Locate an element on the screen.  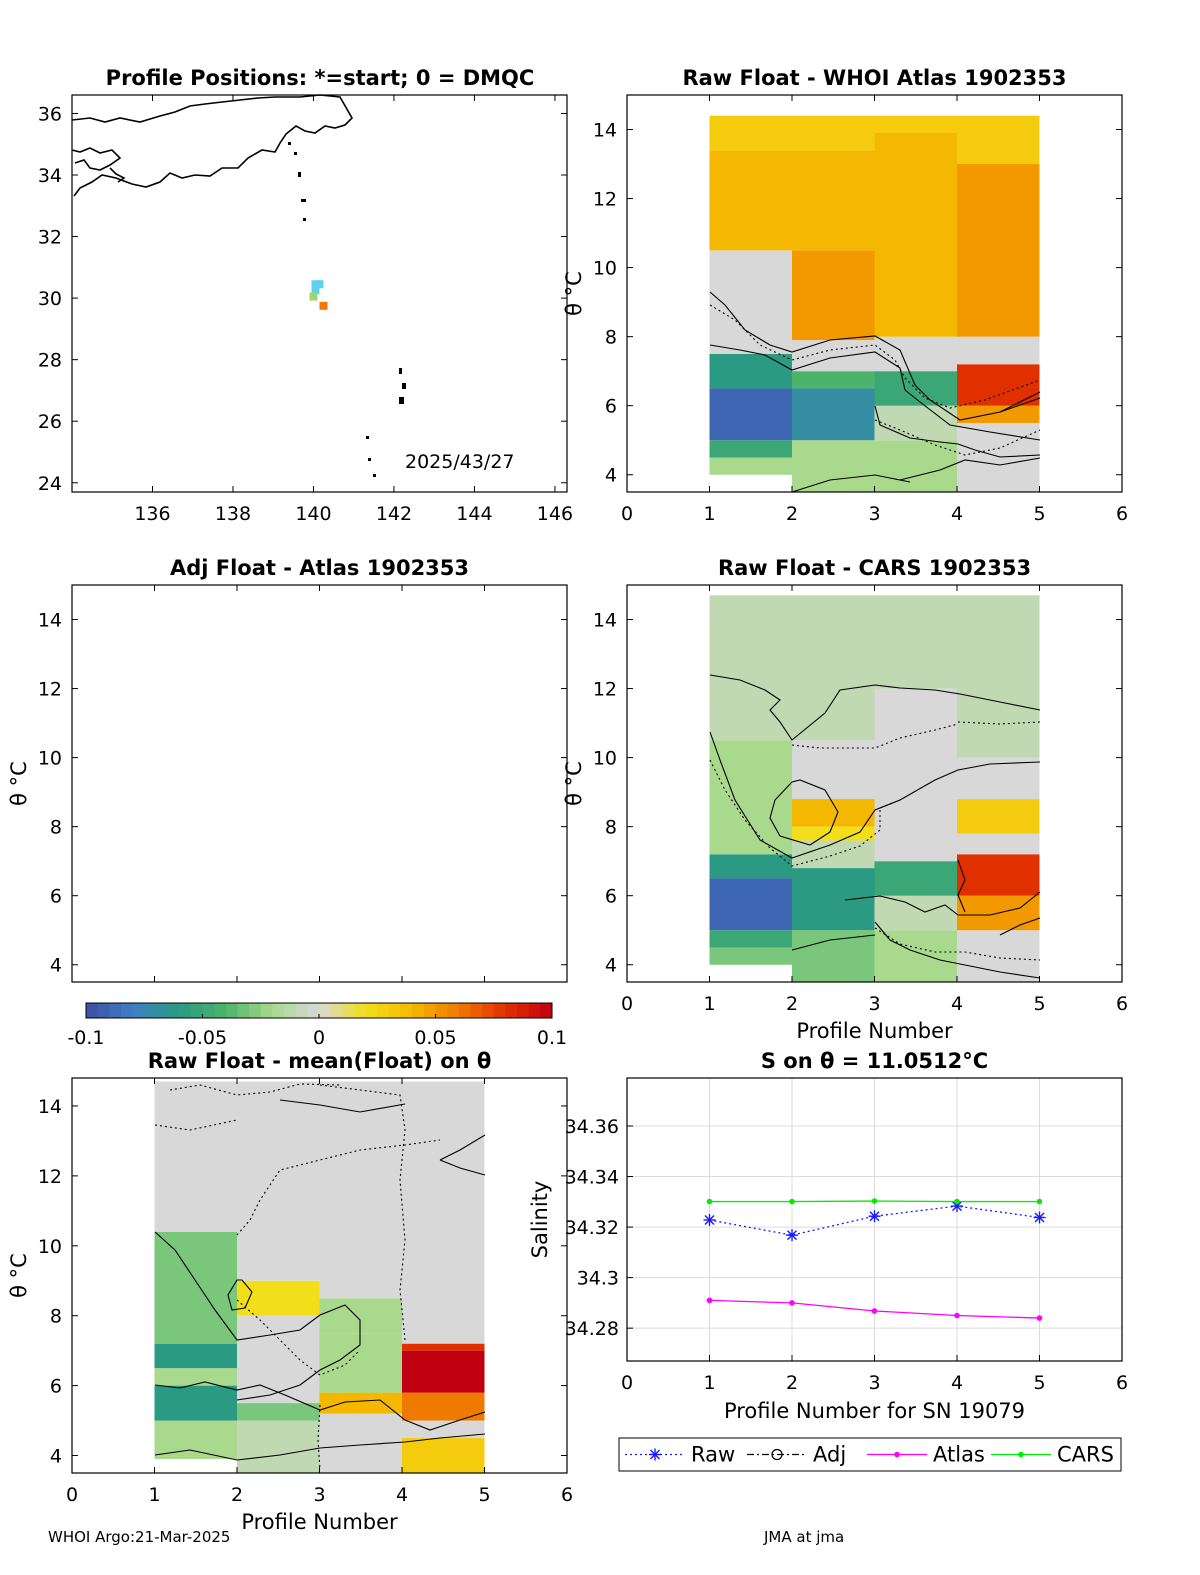
legend: Raw Adj Atlas CARS is located at coordinates (870, 1454).